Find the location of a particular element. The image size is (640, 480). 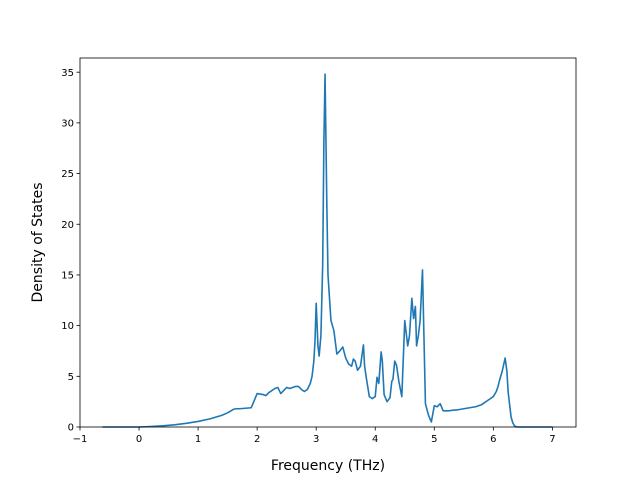

x-tick-label: 5 is located at coordinates (434, 439).